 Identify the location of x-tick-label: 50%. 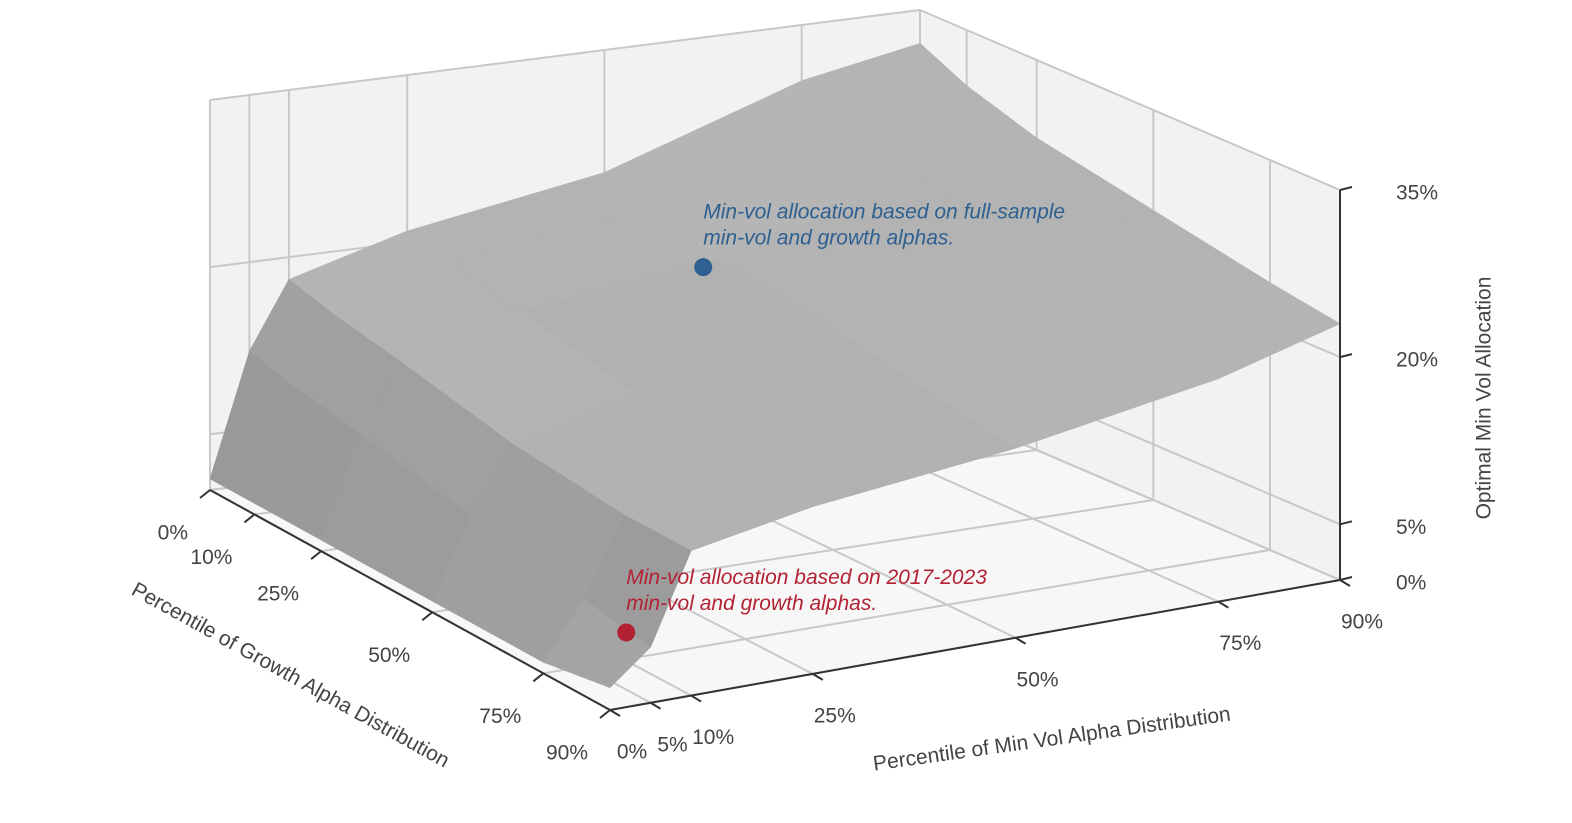
(389, 655).